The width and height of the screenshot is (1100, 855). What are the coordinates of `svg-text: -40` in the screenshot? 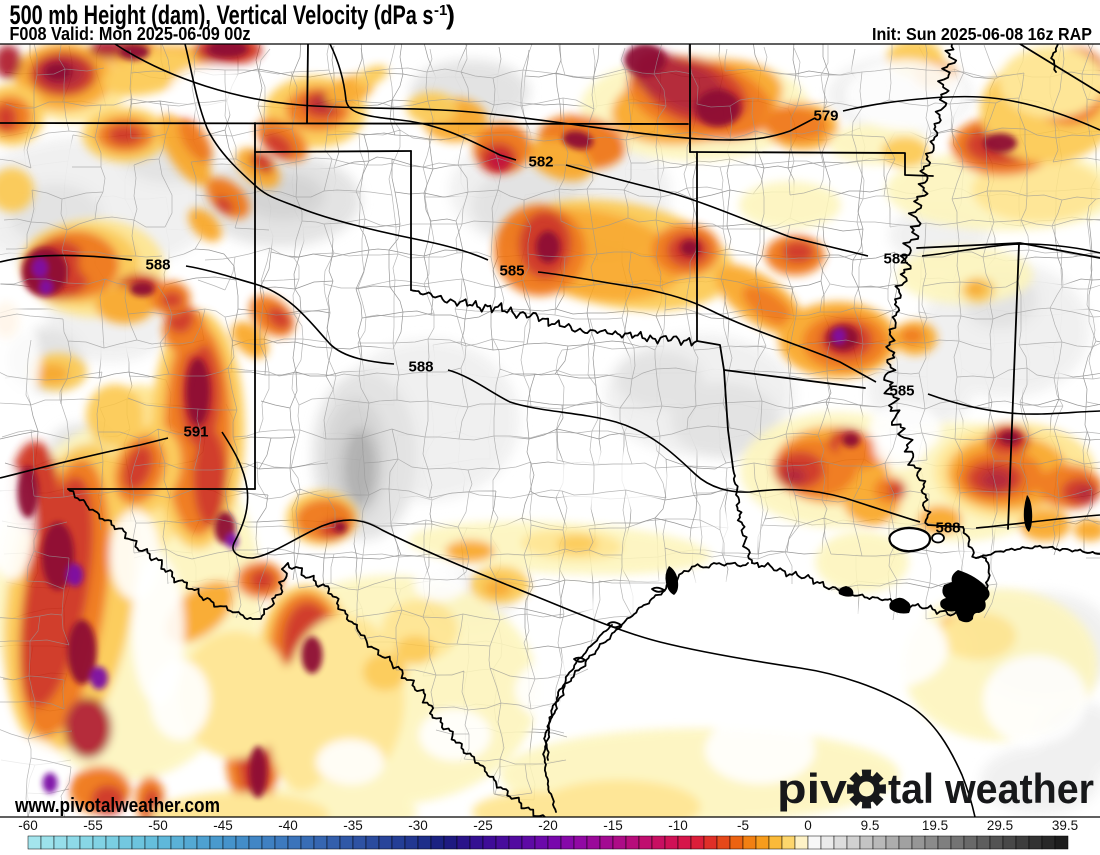 It's located at (288, 825).